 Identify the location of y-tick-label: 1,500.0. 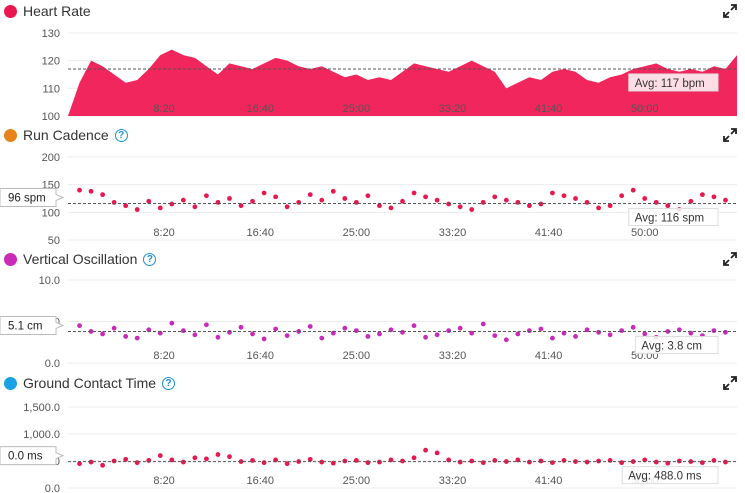
(41, 408).